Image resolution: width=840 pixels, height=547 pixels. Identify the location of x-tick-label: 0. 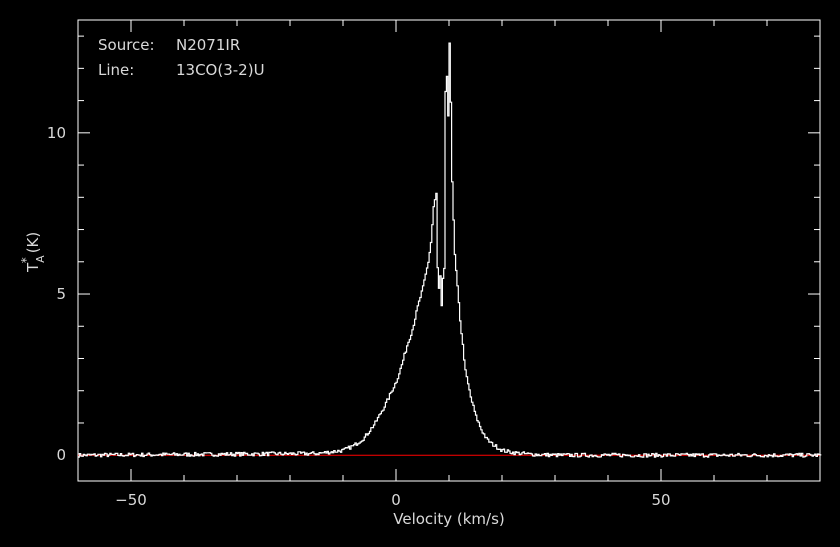
(396, 500).